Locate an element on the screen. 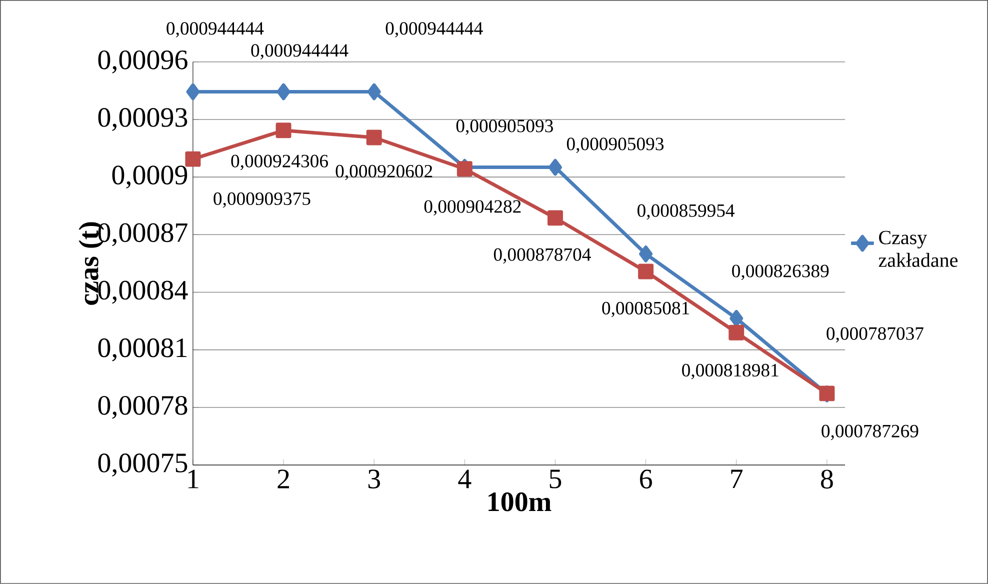  y-tick-label: 0,00075 is located at coordinates (143, 465).